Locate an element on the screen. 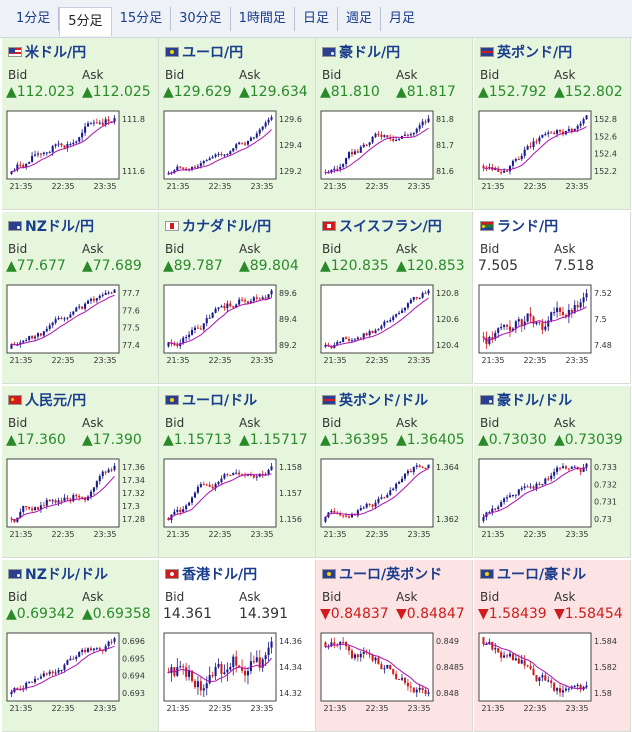  price-chart: 89.6 89.4 89.2 21:35 22:35 23:35 is located at coordinates (238, 328).